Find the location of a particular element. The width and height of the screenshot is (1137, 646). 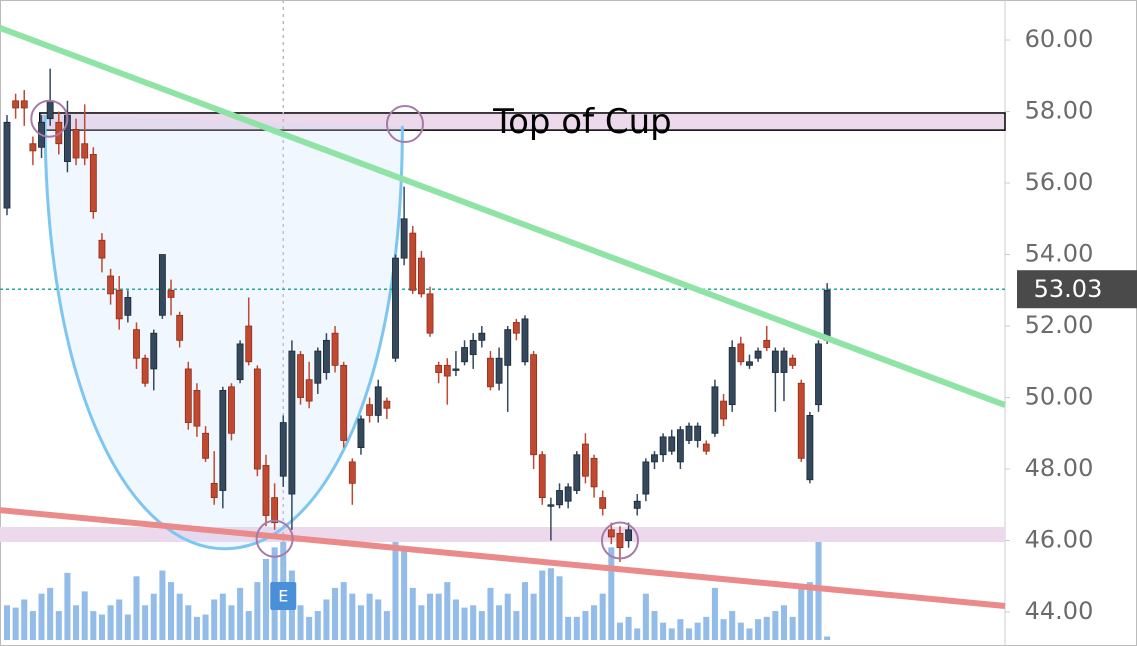

y-tick-label: 58.00 is located at coordinates (1059, 111).